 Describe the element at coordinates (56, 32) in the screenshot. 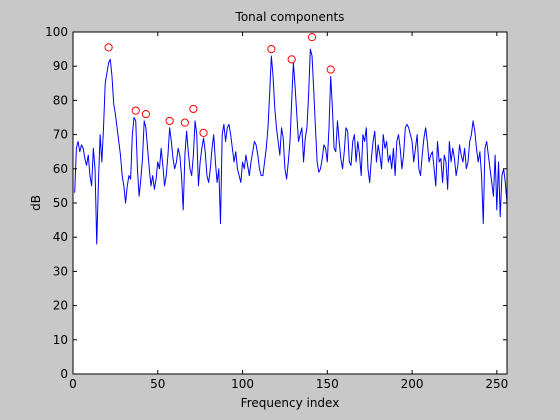

I see `y-tick-label: 100` at that location.